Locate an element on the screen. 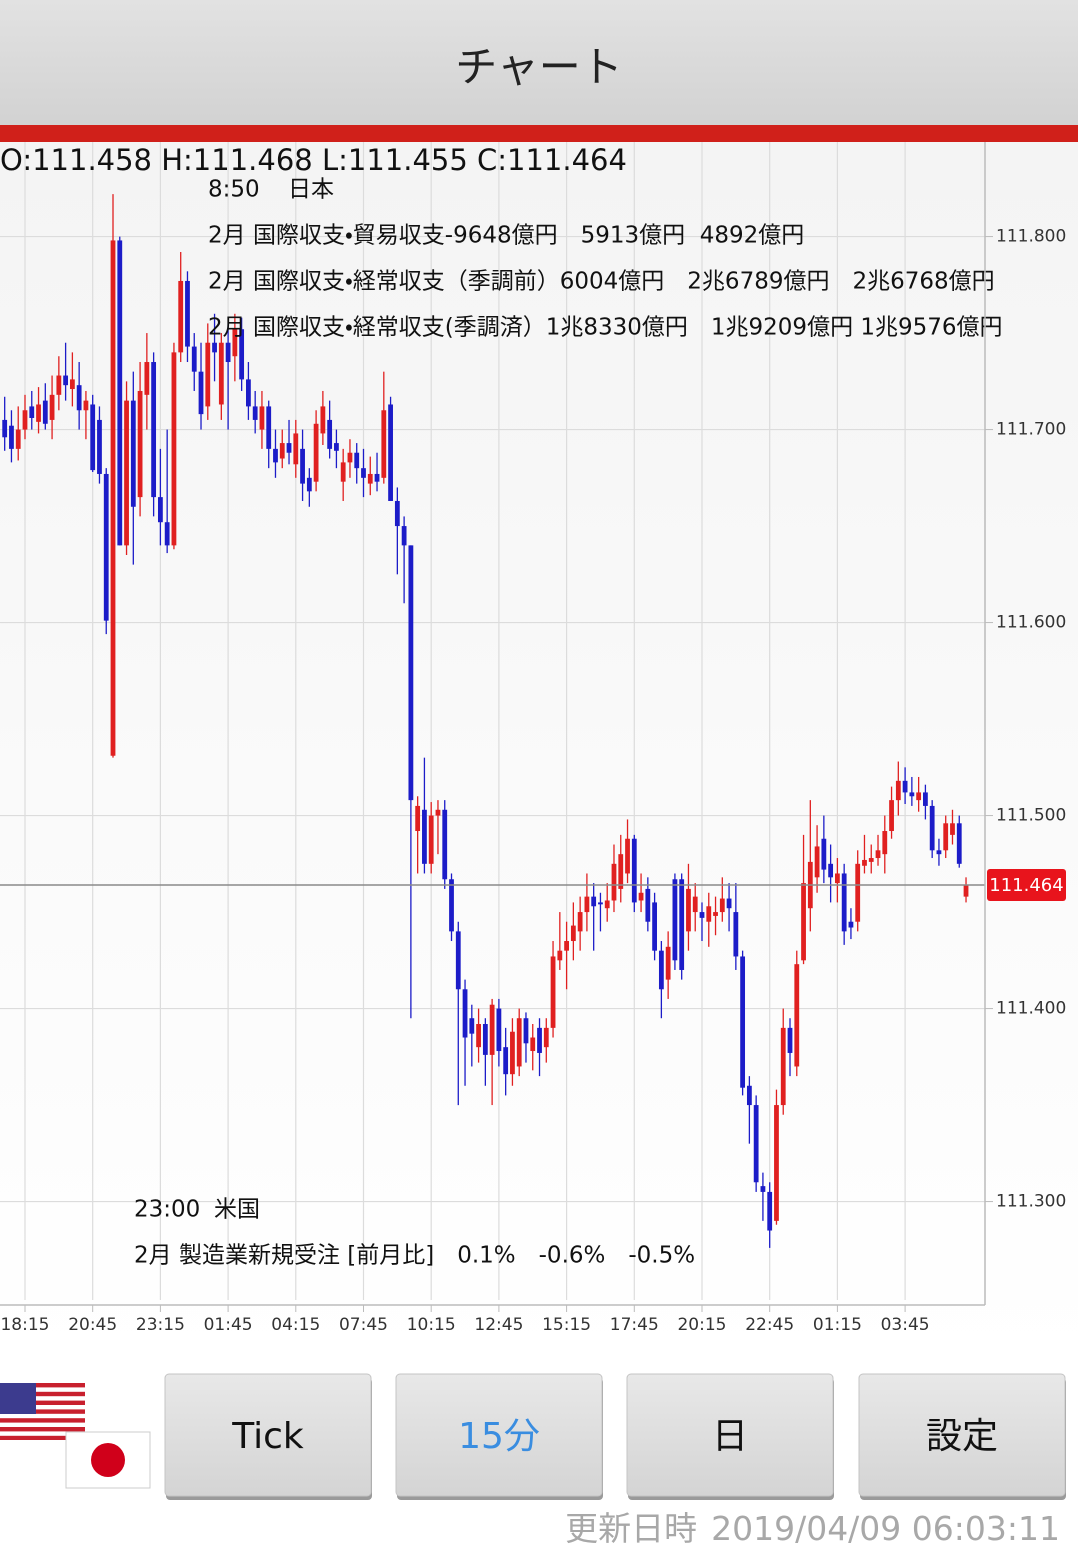  x-tick-label: 18:15 is located at coordinates (24, 1325).